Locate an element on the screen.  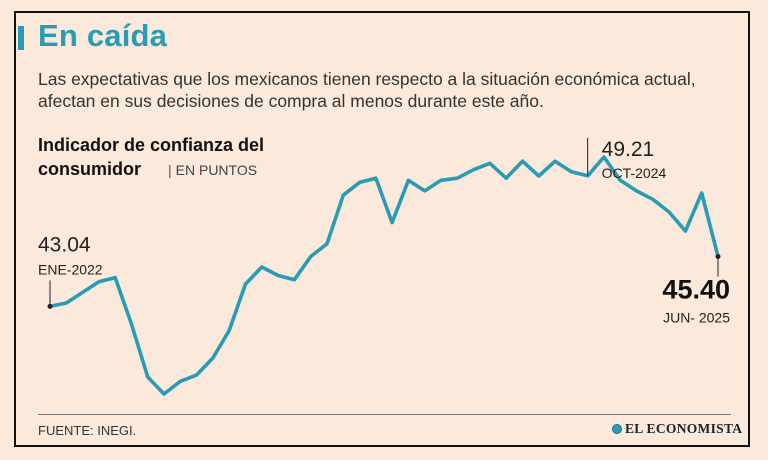
globe-icon is located at coordinates (617, 429).